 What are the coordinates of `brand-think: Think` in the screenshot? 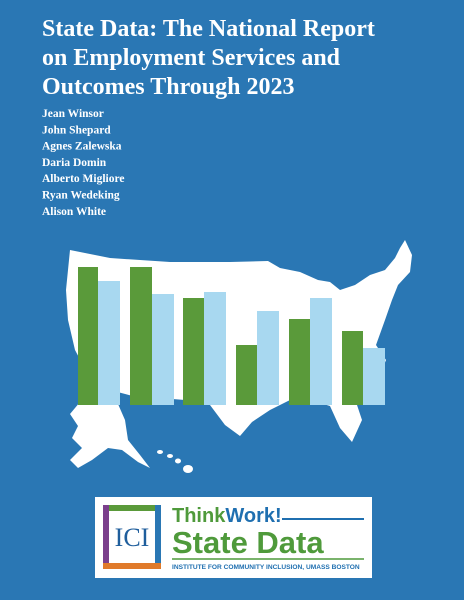 It's located at (199, 516).